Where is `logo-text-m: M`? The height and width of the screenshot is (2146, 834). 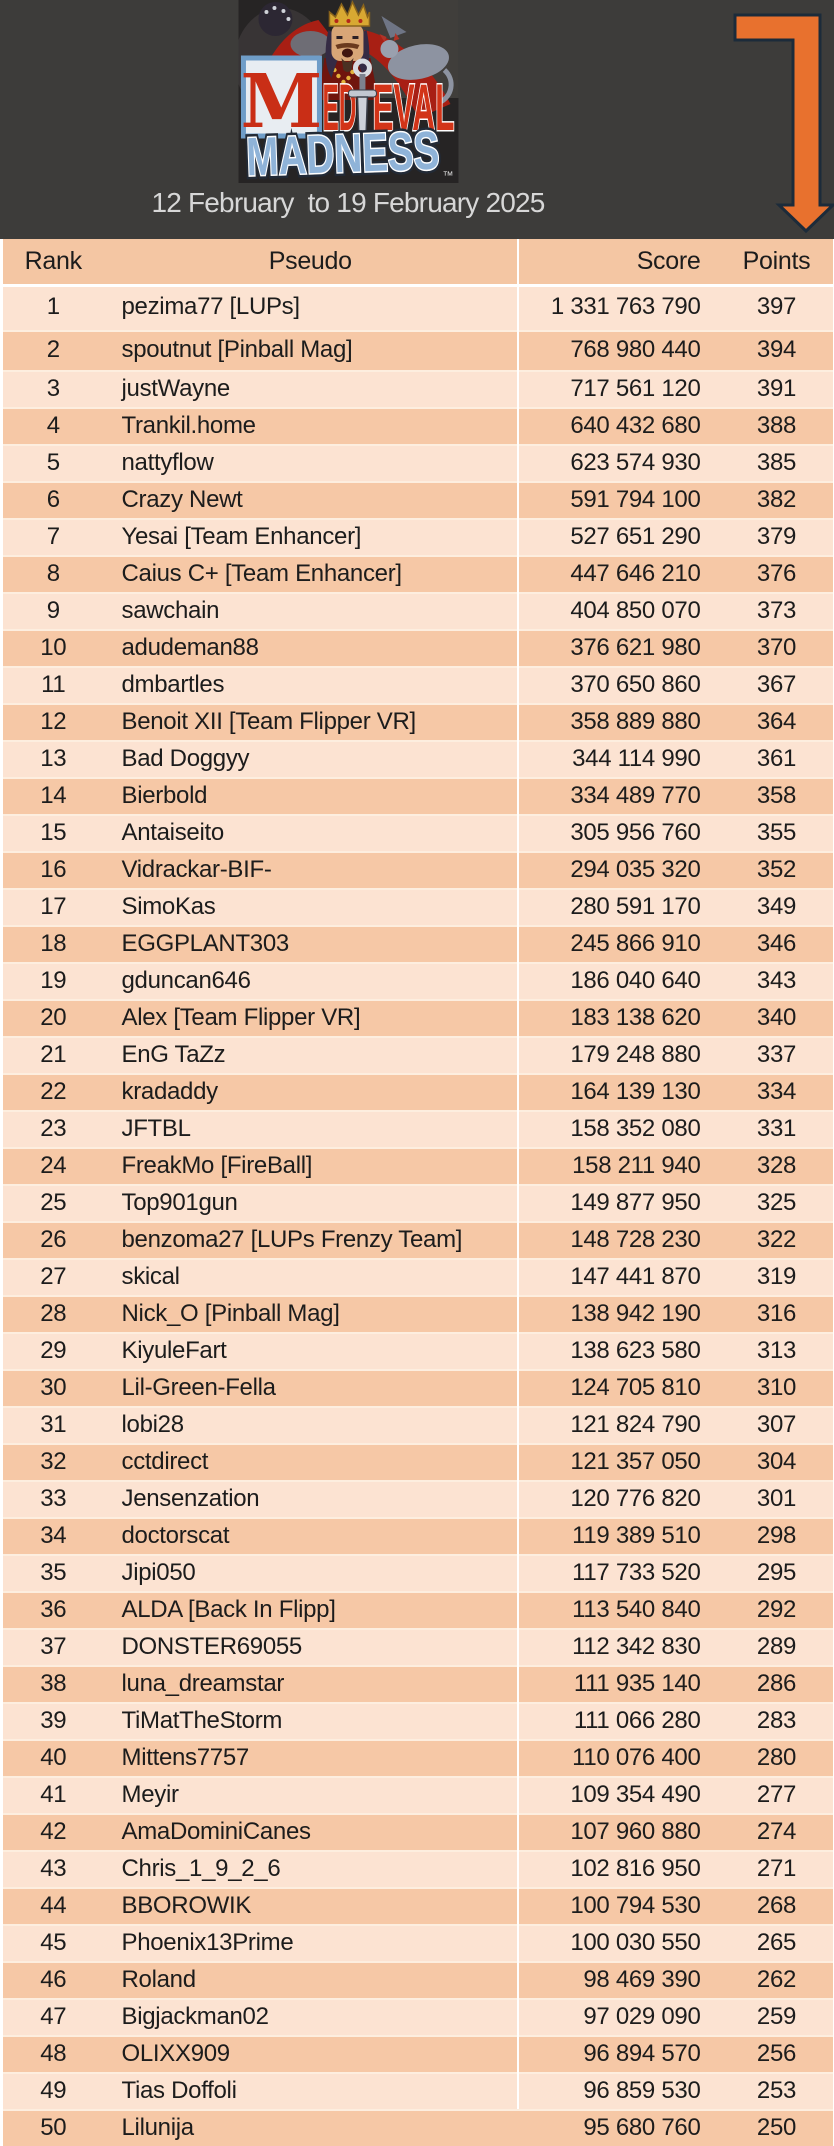
logo-text-m: M is located at coordinates (281, 102).